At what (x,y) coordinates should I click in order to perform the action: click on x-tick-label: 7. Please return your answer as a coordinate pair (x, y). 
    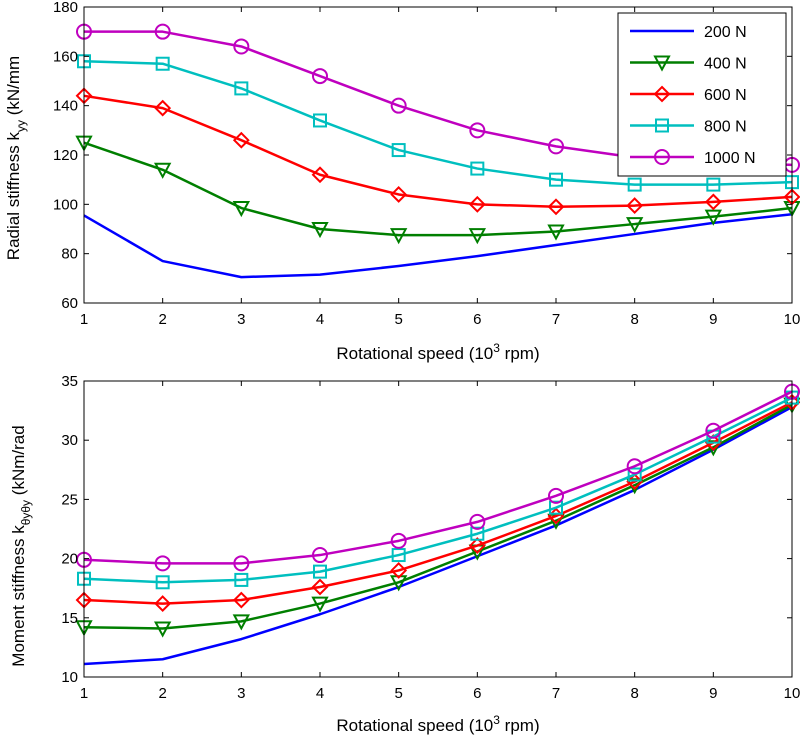
    Looking at the image, I should click on (556, 319).